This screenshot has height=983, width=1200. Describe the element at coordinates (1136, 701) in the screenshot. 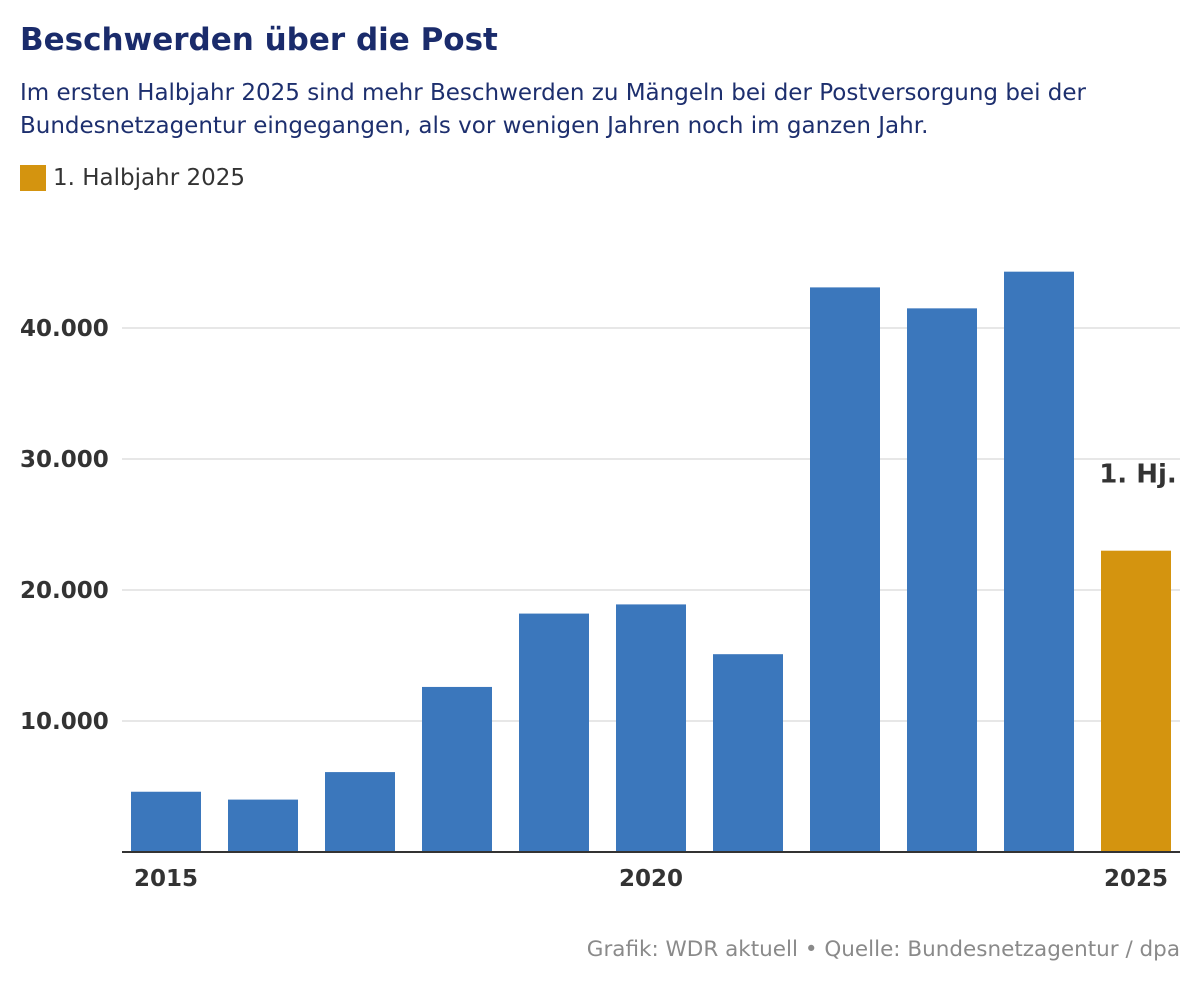

I see `bar-2025` at that location.